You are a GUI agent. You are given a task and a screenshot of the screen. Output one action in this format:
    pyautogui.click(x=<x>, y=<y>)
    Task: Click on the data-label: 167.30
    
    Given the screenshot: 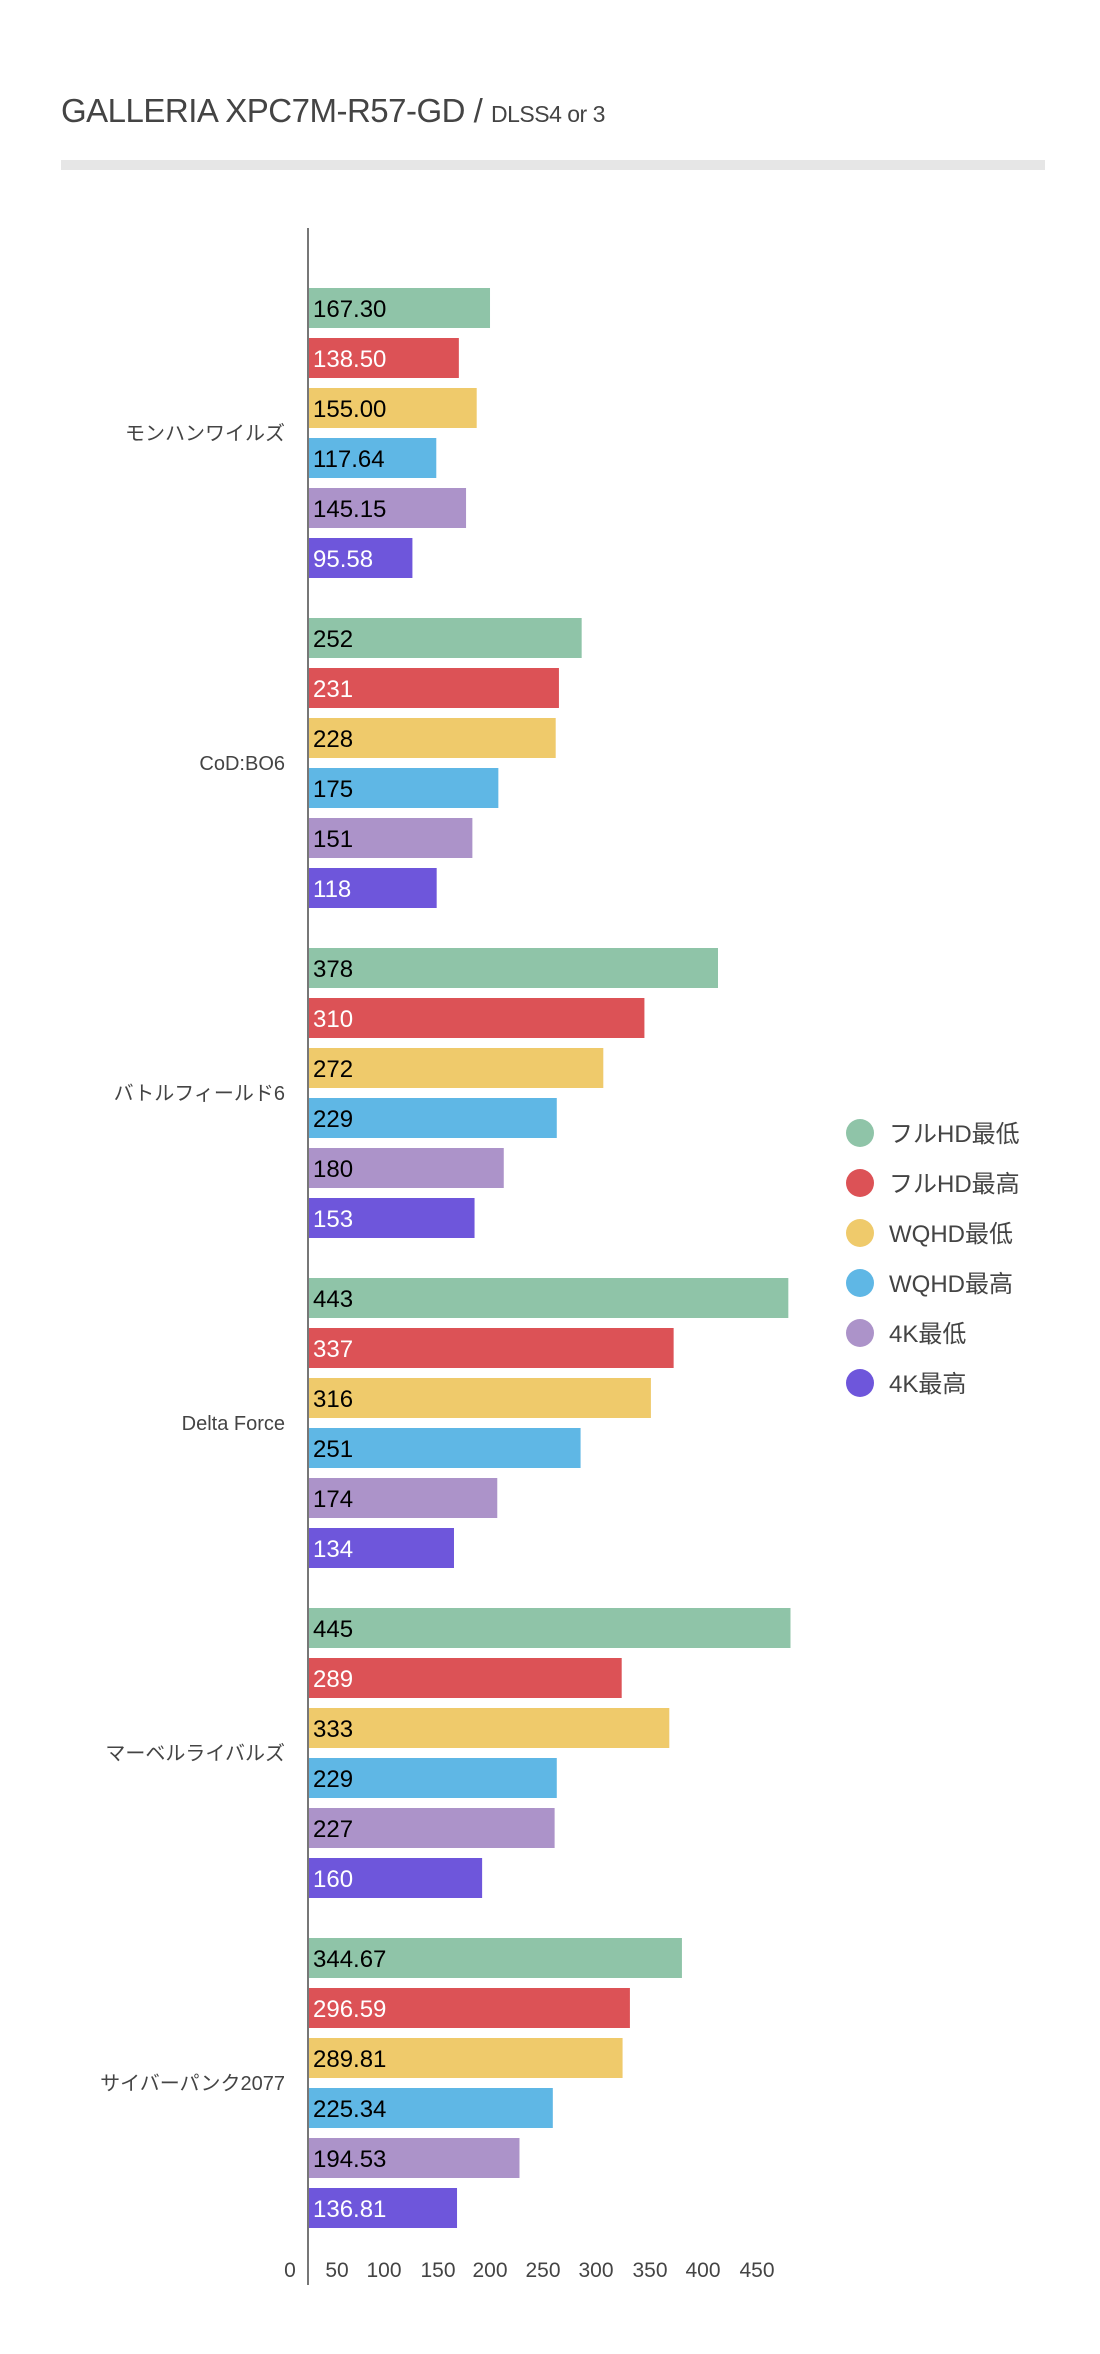 What is the action you would take?
    pyautogui.click(x=349, y=309)
    